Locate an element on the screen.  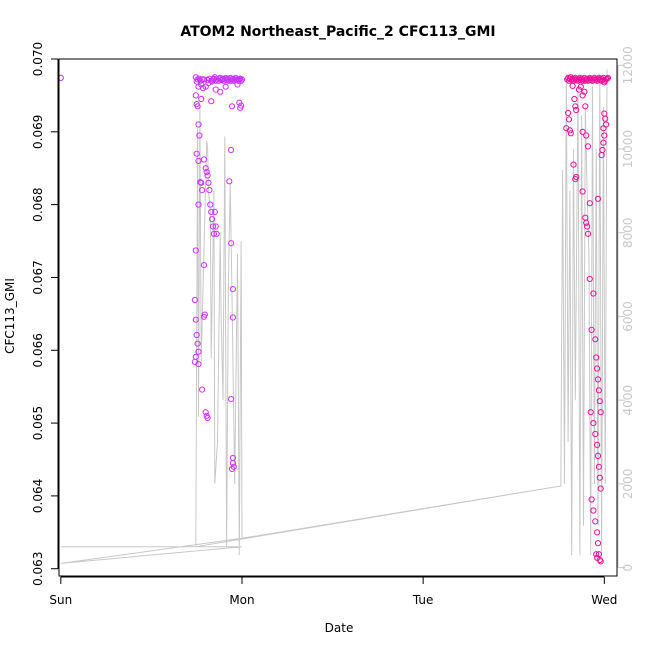
x-tick-label: Sun is located at coordinates (60, 600).